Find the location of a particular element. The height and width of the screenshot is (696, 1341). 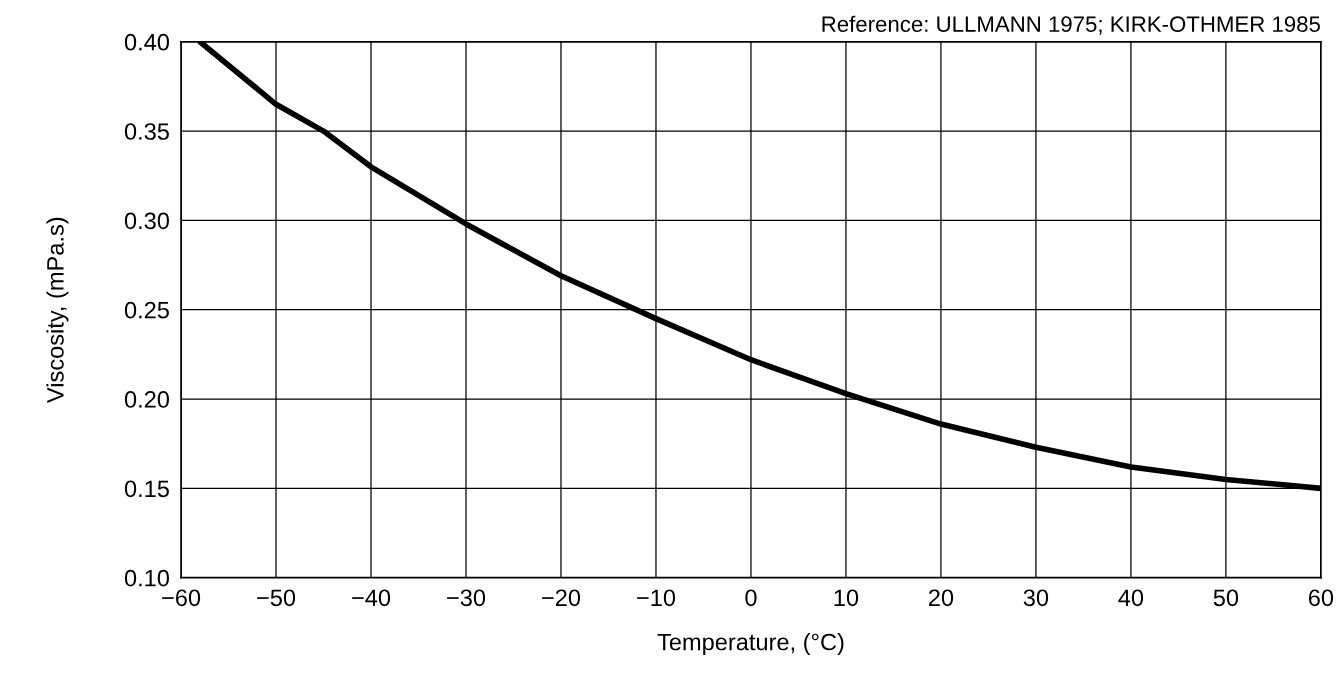

y-tick-label: 0.15 is located at coordinates (146, 489).